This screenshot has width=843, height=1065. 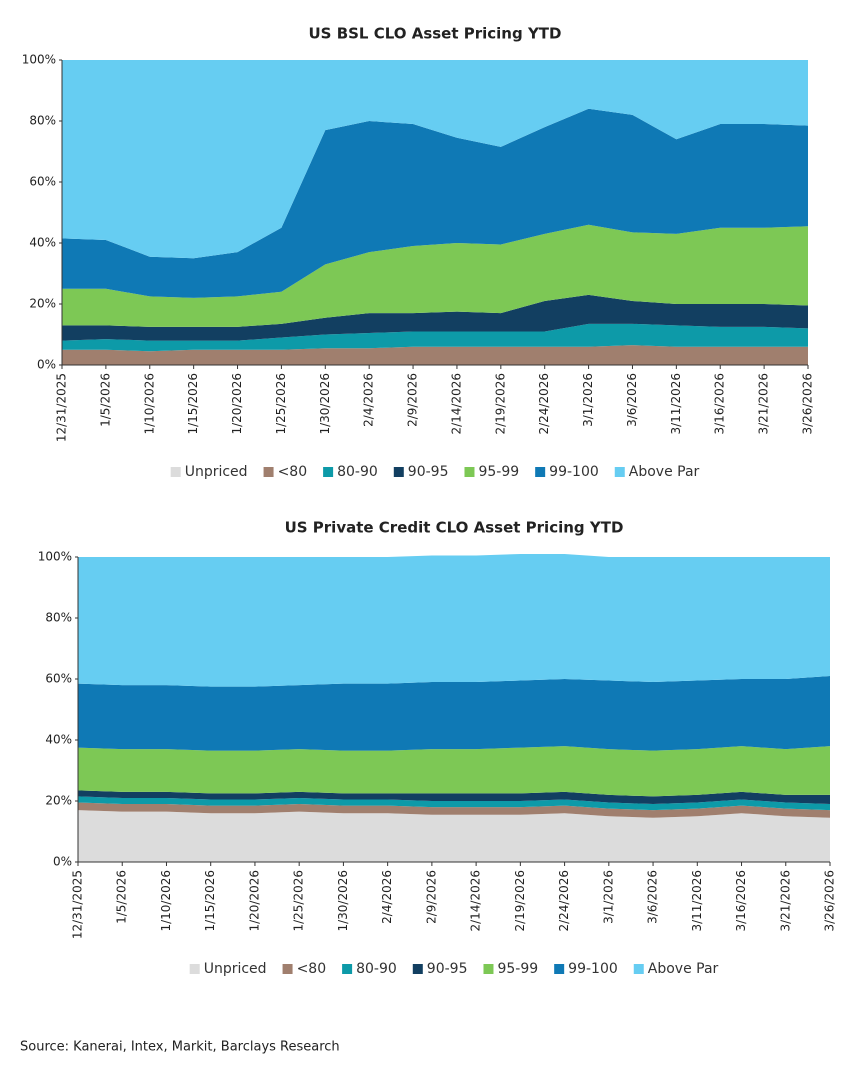 I want to click on chart-title: US Private Credit CLO Asset Pricing YTD, so click(x=454, y=528).